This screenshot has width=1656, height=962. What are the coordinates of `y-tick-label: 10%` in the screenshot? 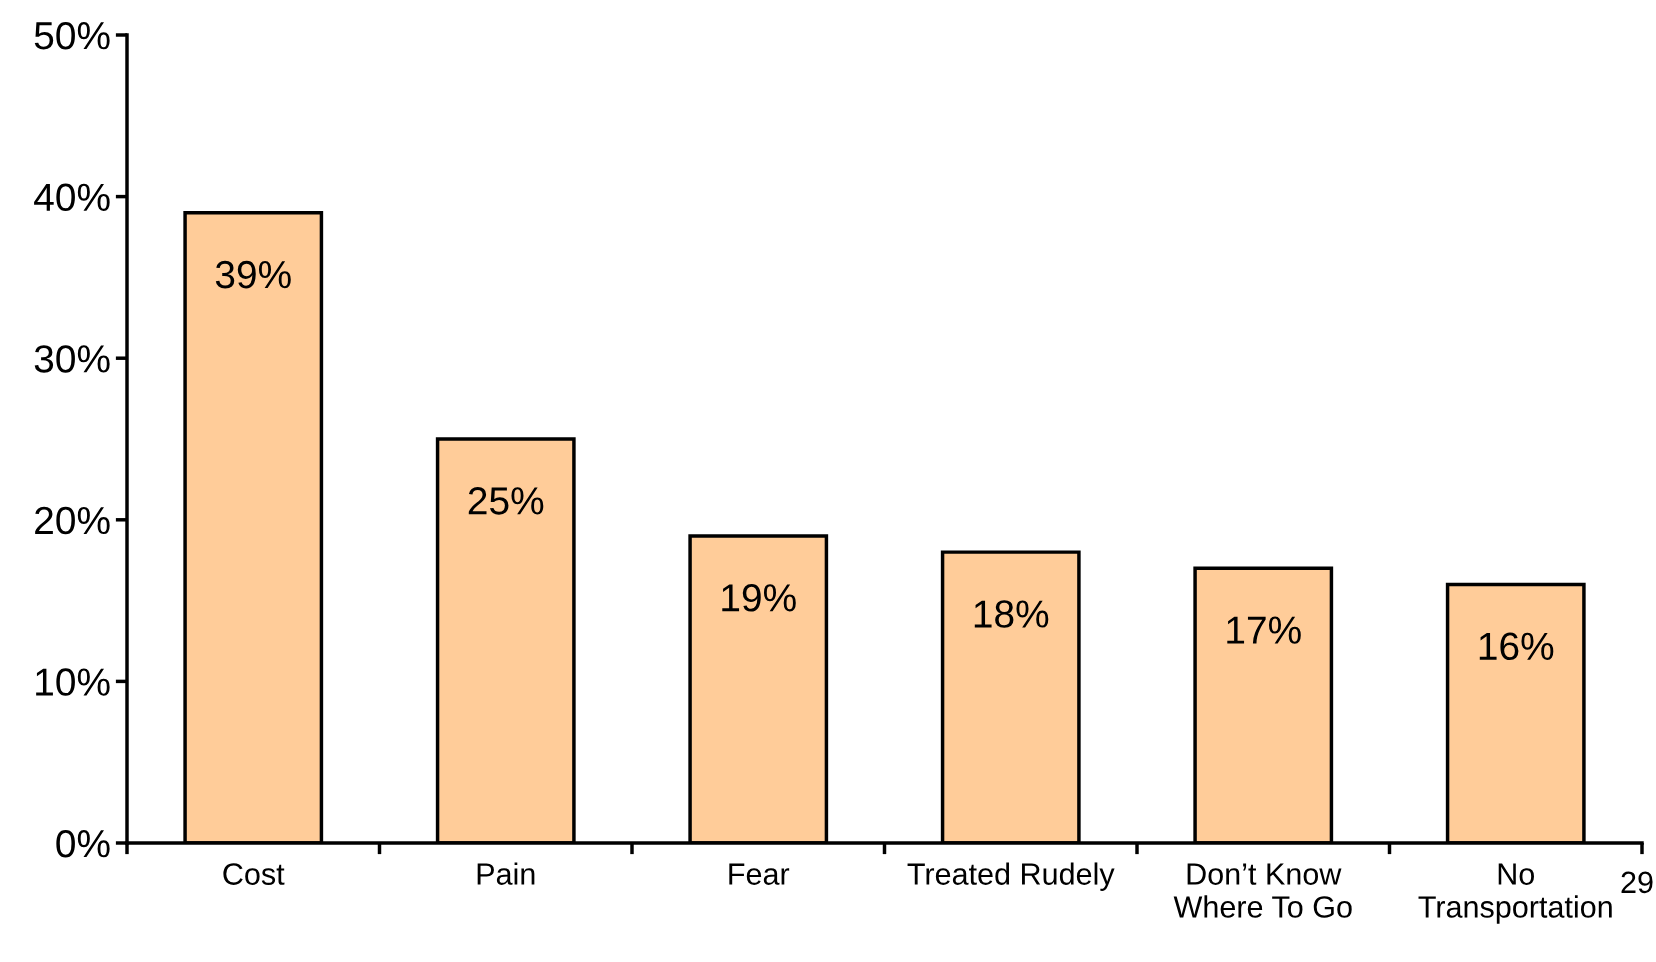 It's located at (73, 682).